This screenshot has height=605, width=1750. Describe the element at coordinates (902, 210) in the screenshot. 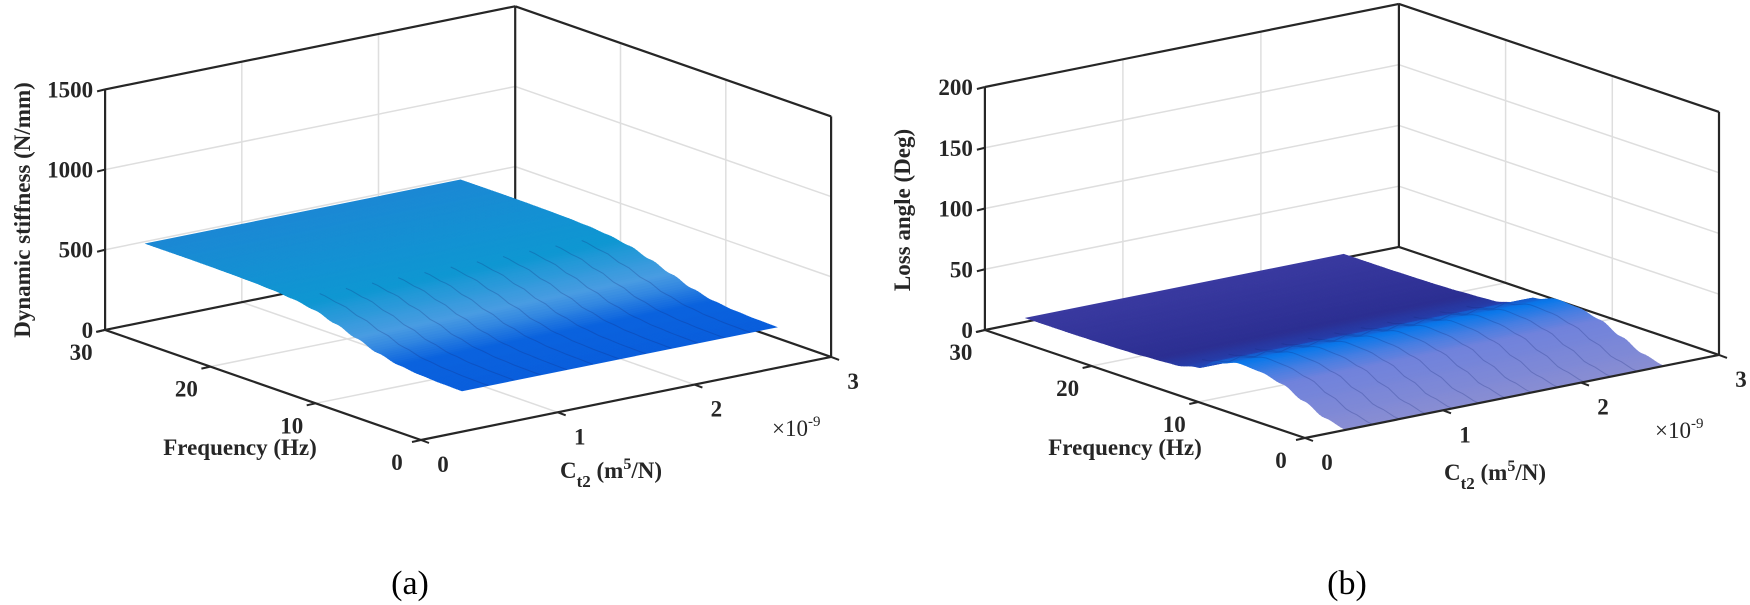

I see `z-axis-label: Loss angle (Deg)` at that location.